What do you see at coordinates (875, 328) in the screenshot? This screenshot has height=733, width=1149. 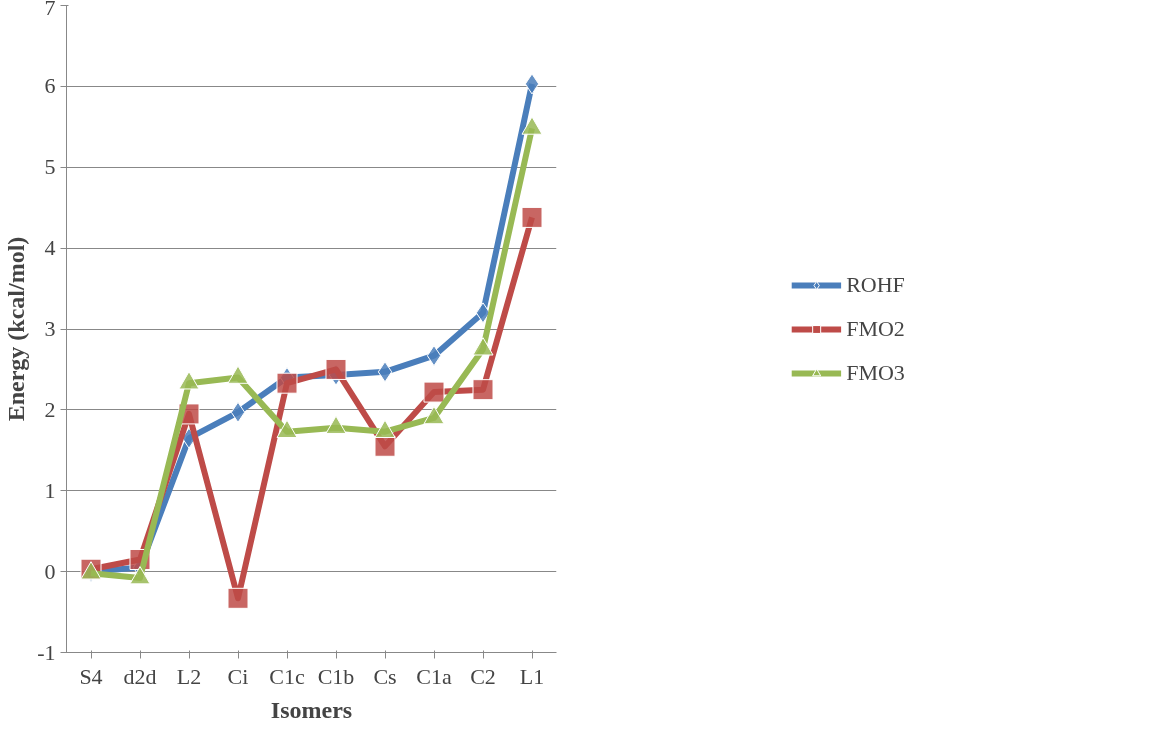 I see `legend-label: FMO2` at bounding box center [875, 328].